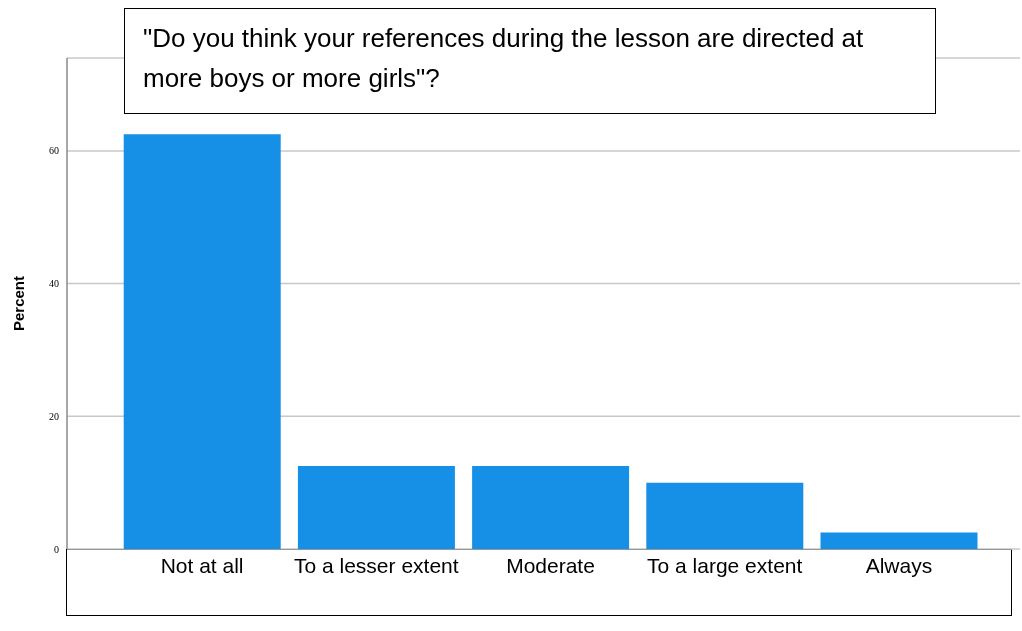  I want to click on x-tick-label: To a lesser extent, so click(376, 565).